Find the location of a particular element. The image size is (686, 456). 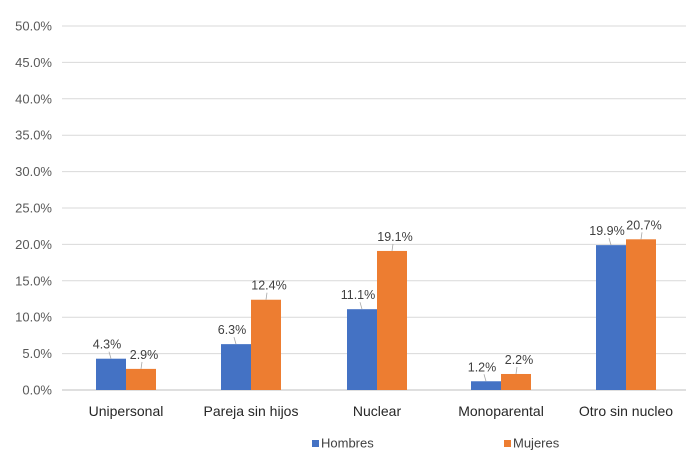

y-tick-label: 20.0% is located at coordinates (33, 244).